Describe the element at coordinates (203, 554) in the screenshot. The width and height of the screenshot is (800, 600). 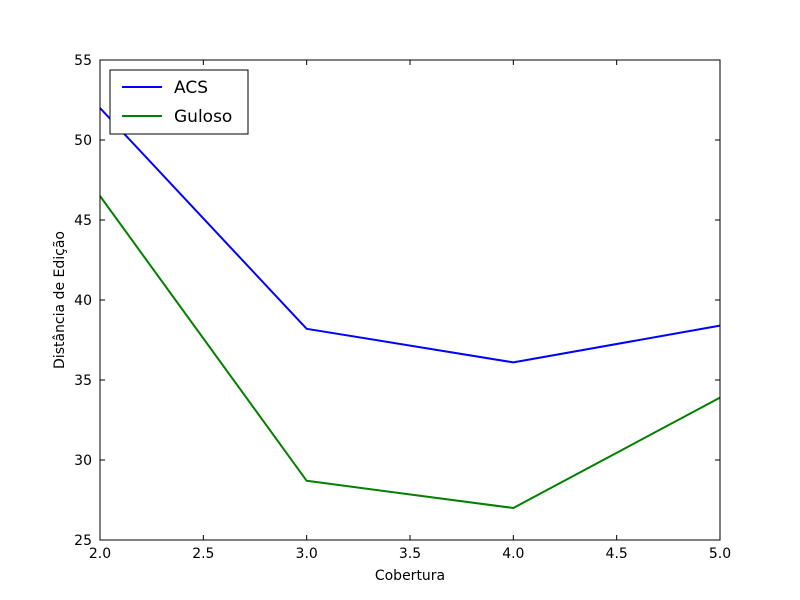
I see `x-tick-label: 2.5` at that location.